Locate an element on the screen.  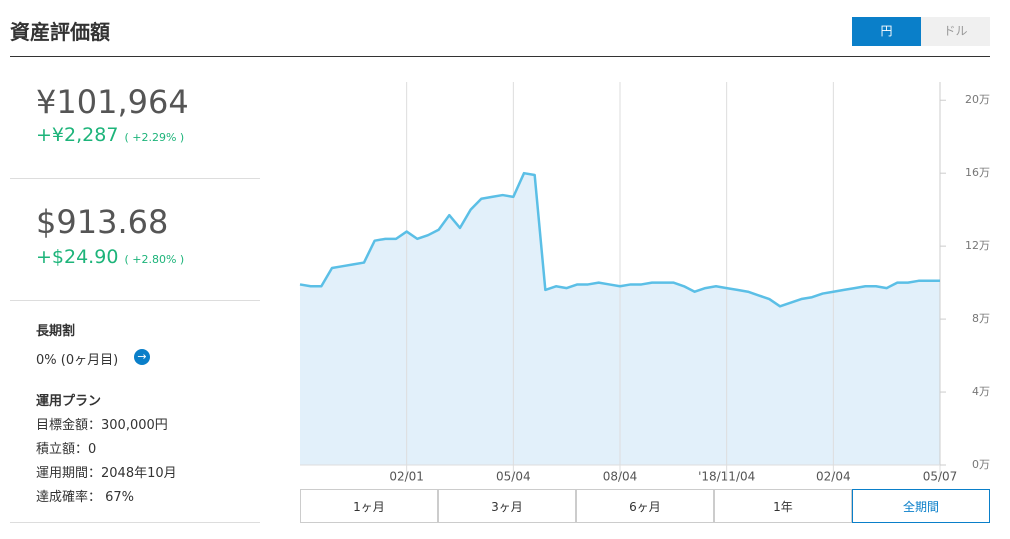
discount-title: 長期割 is located at coordinates (56, 331).